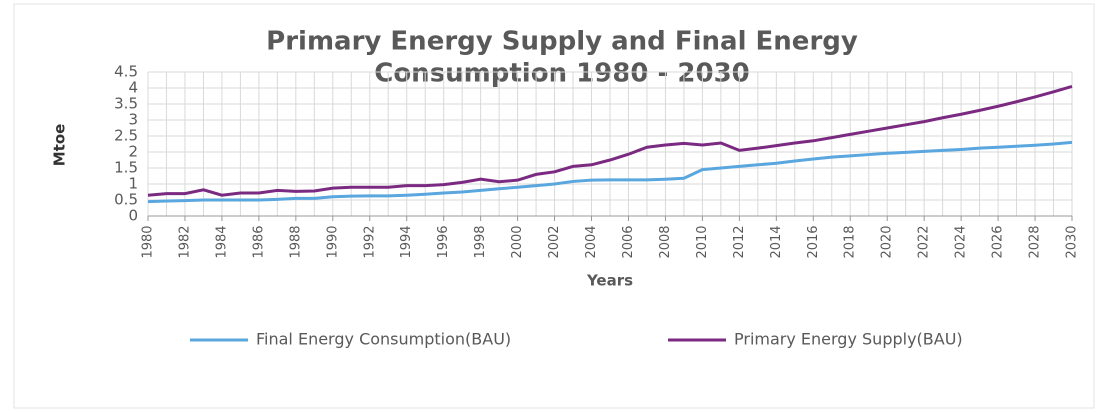 The width and height of the screenshot is (1099, 412). I want to click on x-tick-label: 1990, so click(332, 241).